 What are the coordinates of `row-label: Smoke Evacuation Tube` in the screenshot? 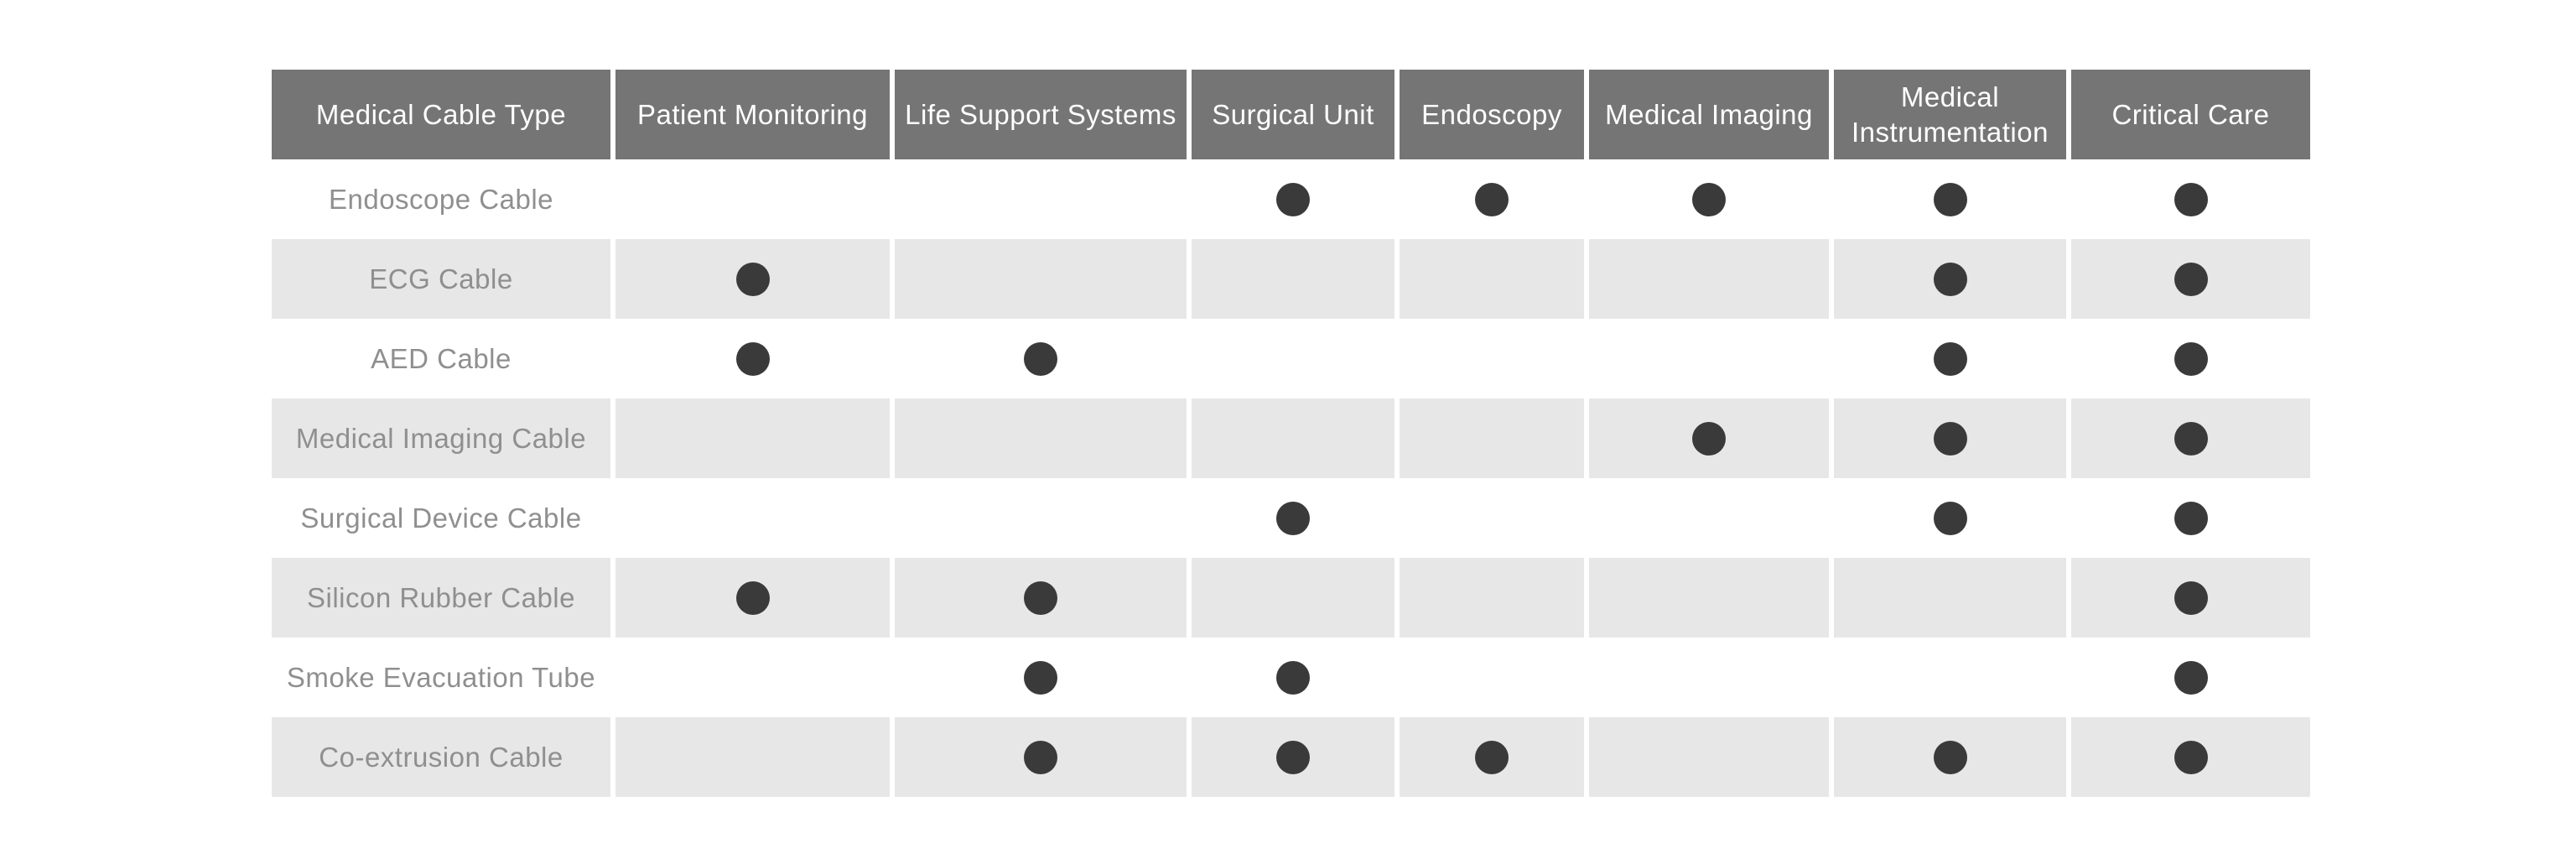 It's located at (441, 677).